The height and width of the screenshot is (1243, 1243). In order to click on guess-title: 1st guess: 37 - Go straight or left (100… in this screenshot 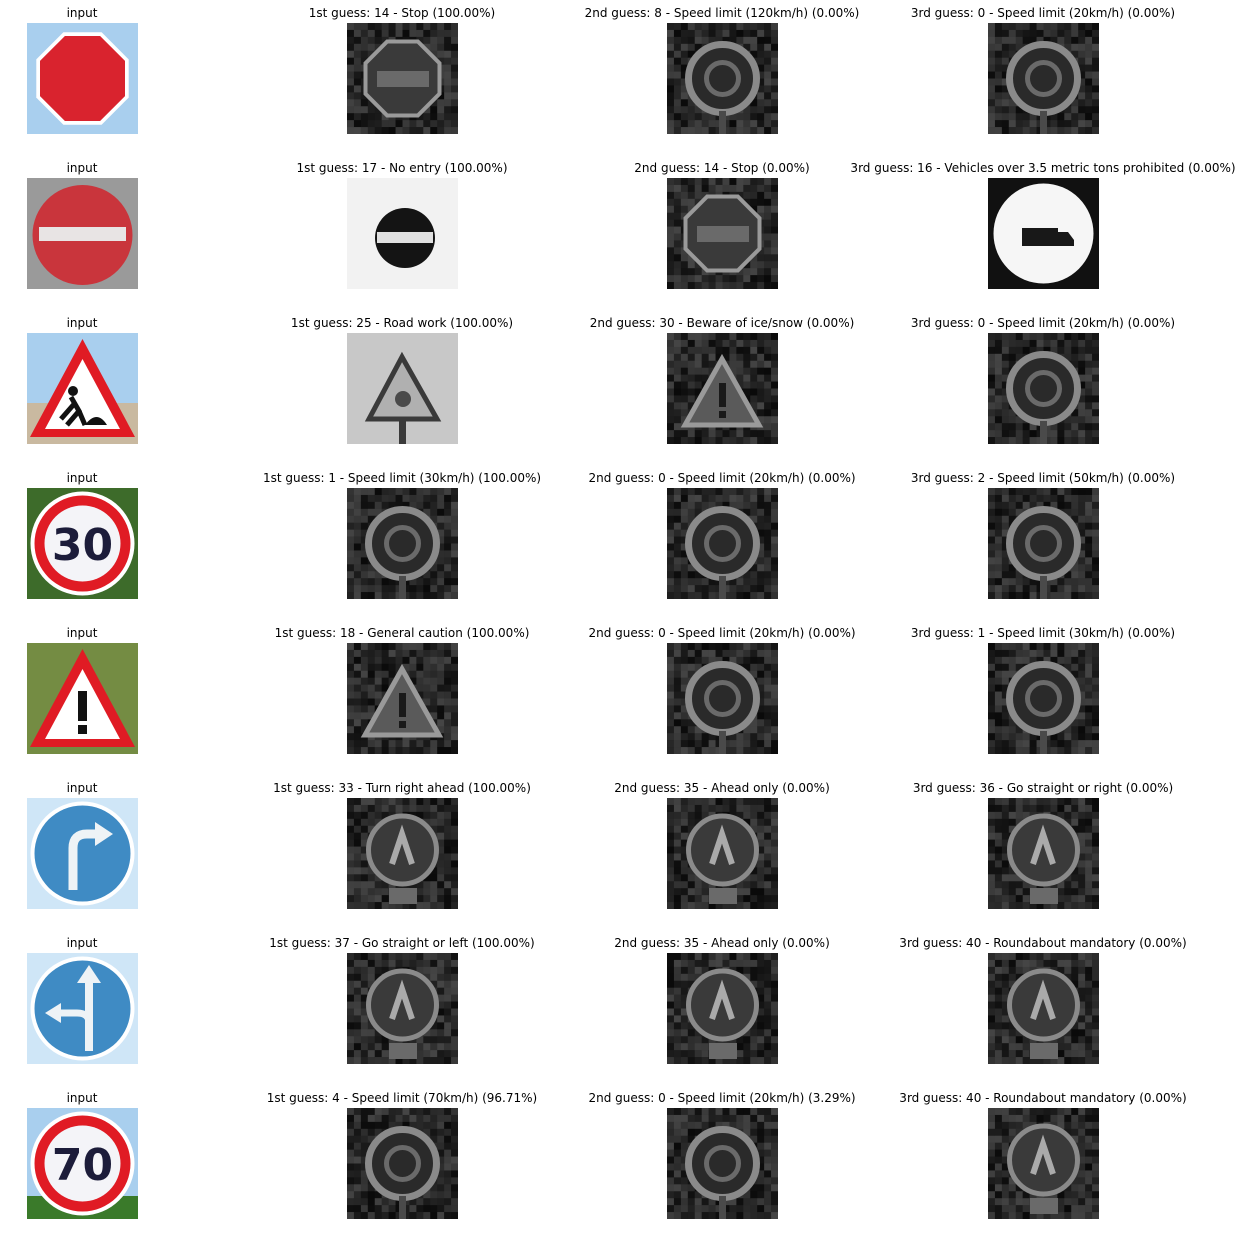, I will do `click(402, 943)`.